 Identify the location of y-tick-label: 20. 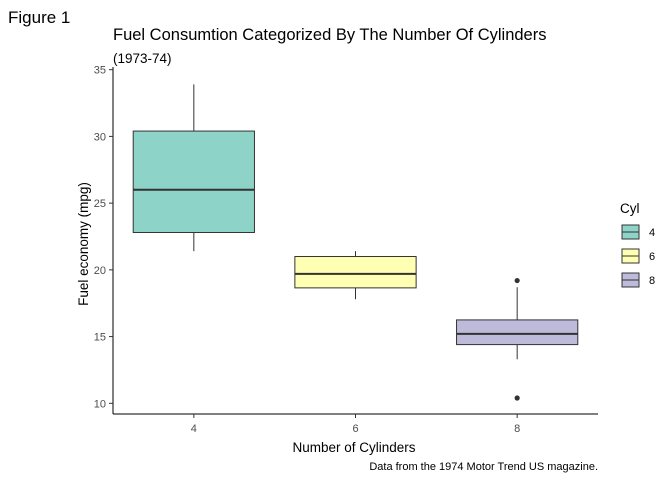
(100, 271).